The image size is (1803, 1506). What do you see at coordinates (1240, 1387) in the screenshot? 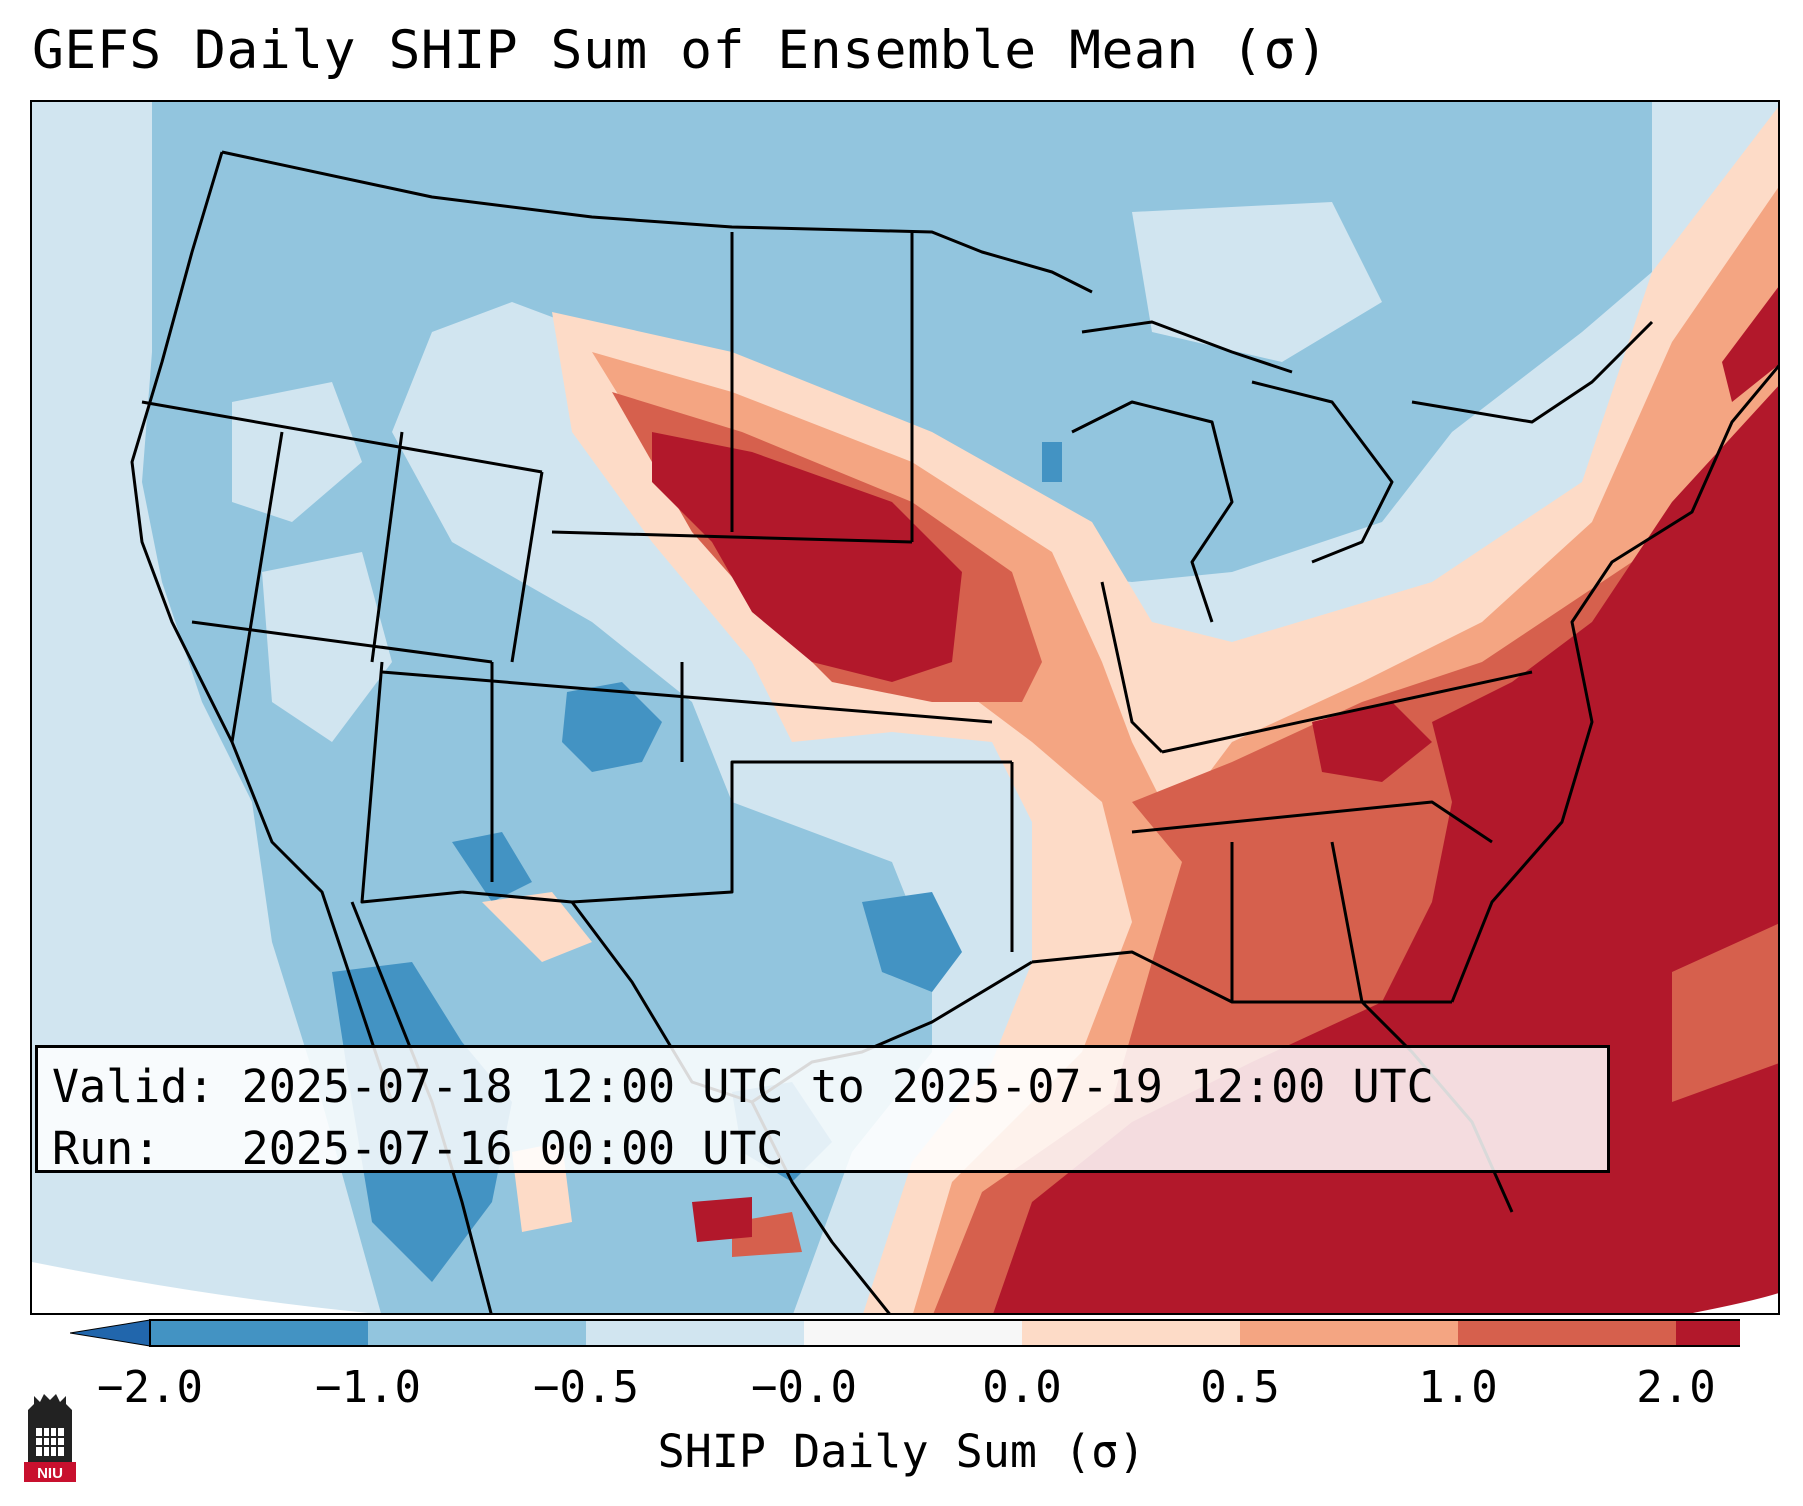
I see `colorbar-tick-label: 0.5` at bounding box center [1240, 1387].